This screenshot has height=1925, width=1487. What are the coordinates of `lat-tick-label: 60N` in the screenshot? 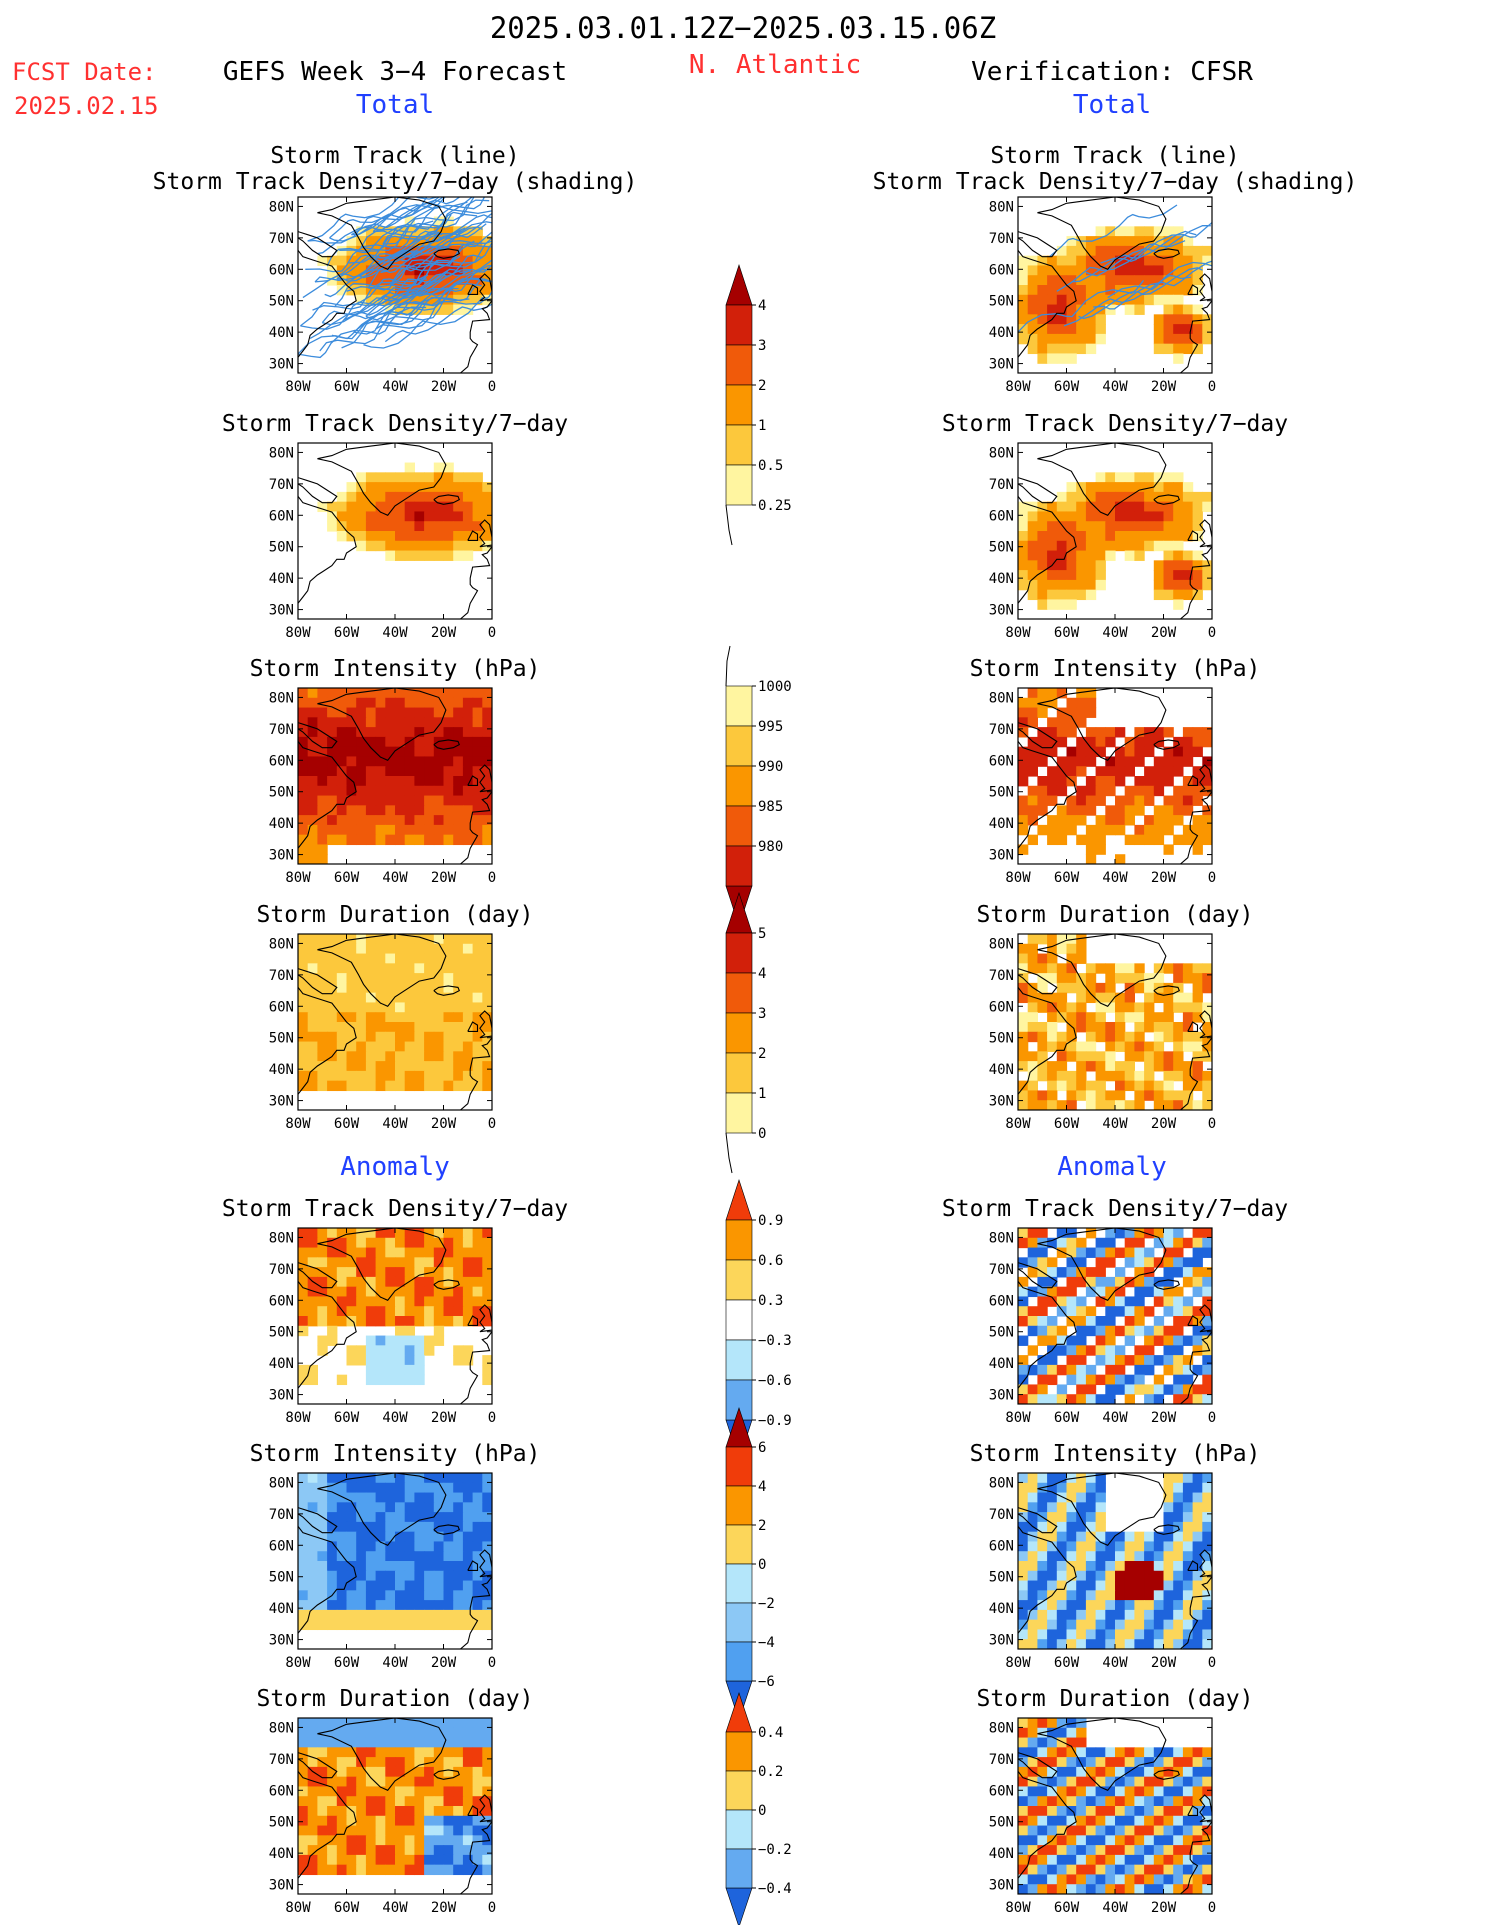 It's located at (281, 1007).